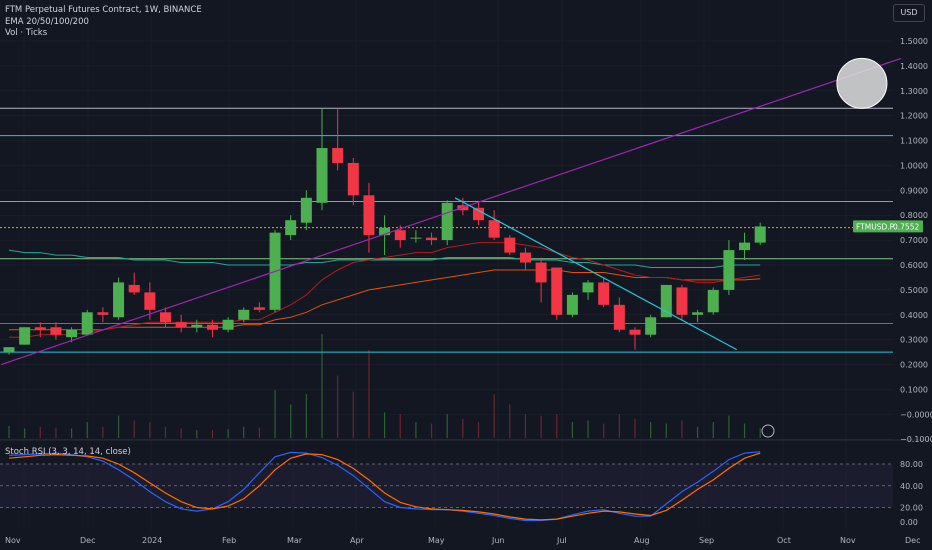 This screenshot has width=932, height=550. I want to click on stoch-d-line, so click(384, 486).